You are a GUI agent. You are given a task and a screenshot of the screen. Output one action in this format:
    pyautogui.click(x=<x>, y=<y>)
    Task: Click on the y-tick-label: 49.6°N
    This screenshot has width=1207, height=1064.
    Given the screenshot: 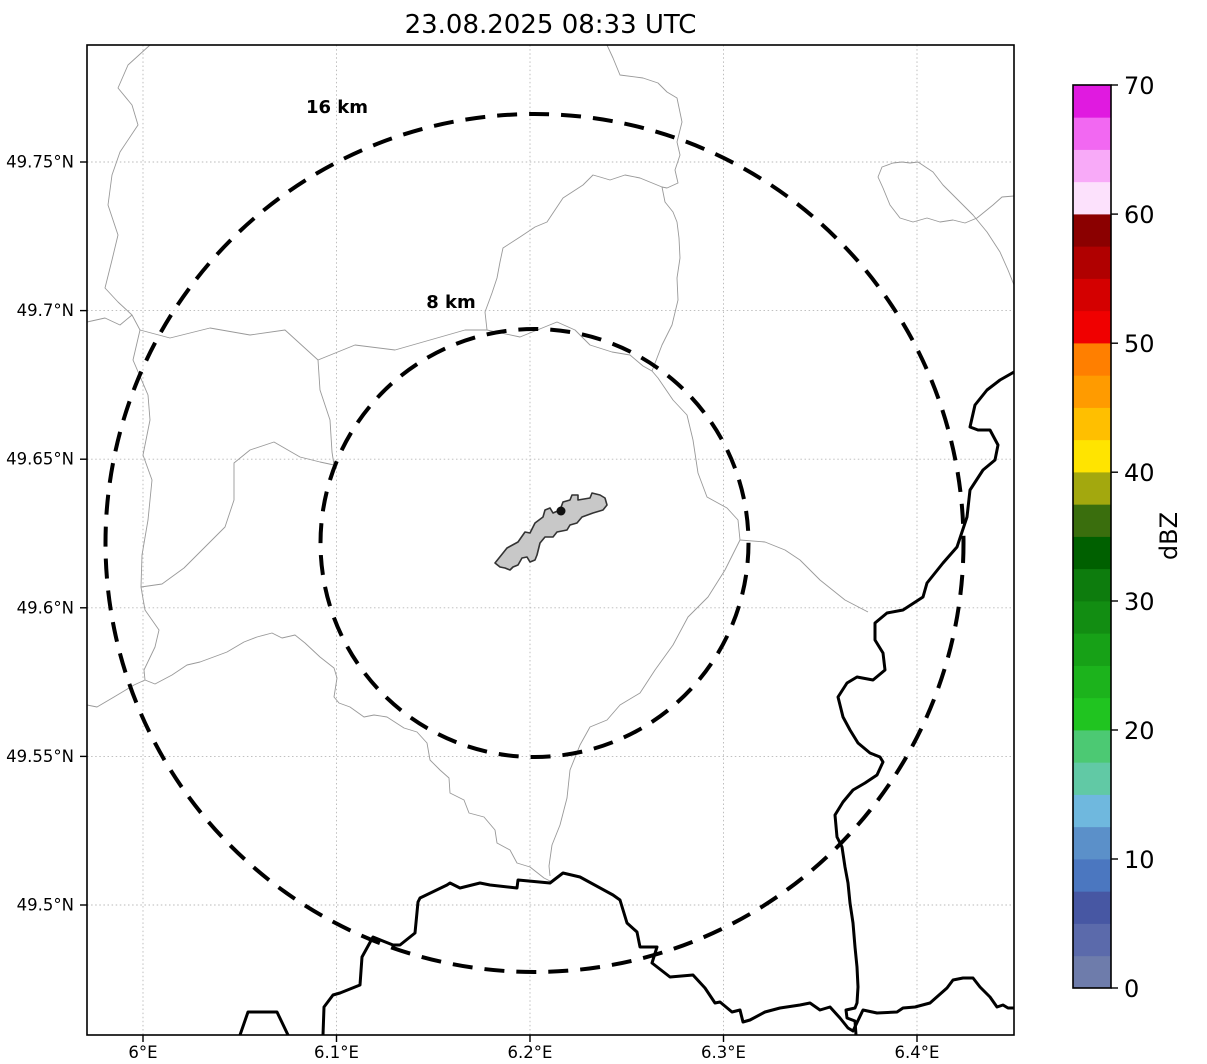 What is the action you would take?
    pyautogui.click(x=45, y=607)
    